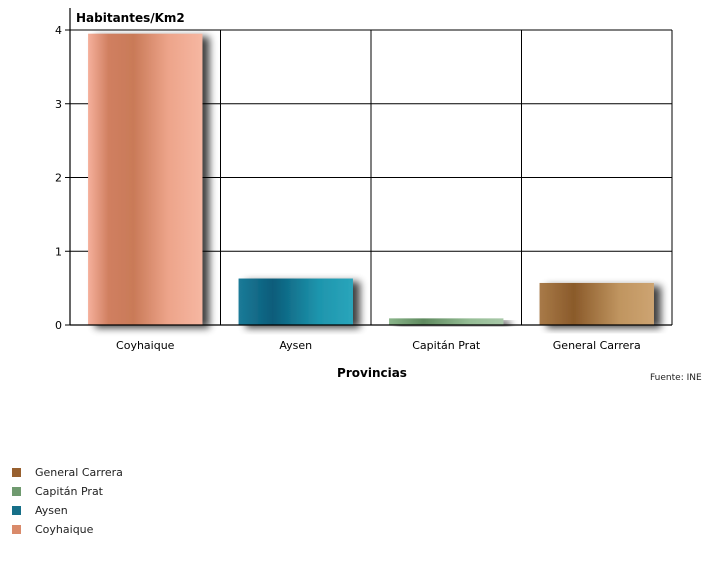 The image size is (713, 563). I want to click on x-tick-label: Coyhaique, so click(145, 345).